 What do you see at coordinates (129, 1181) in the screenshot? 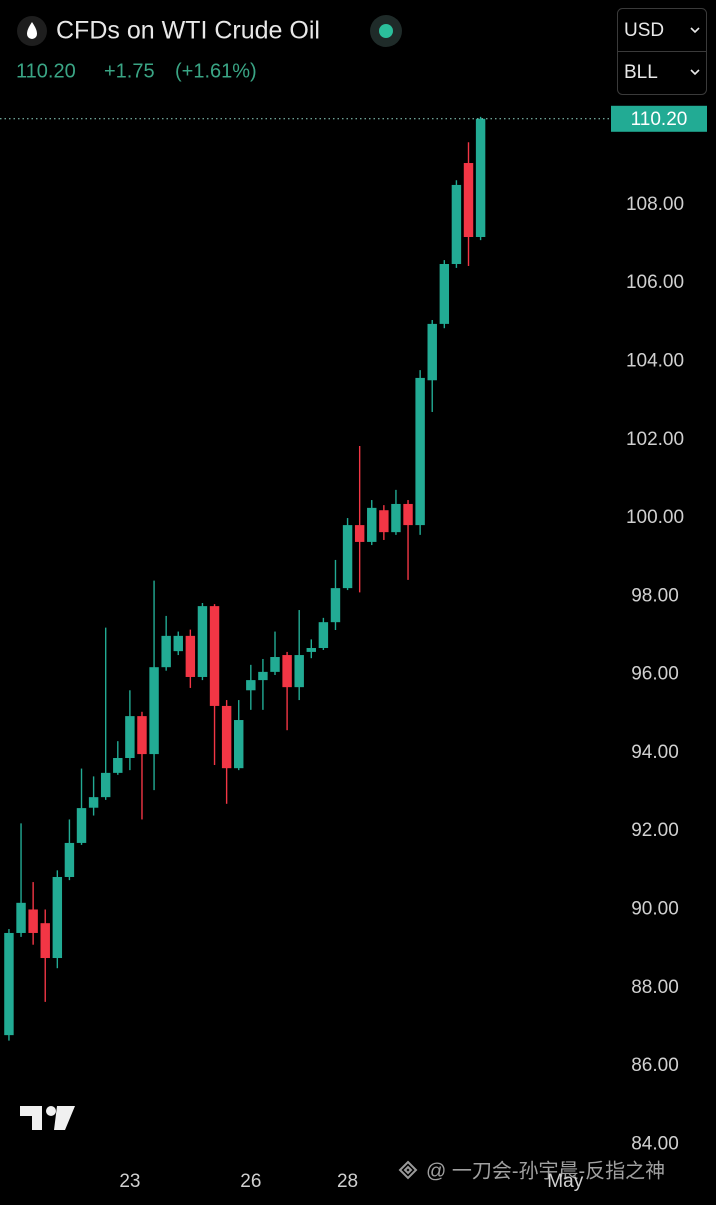
I see `x-tick-label: 23` at bounding box center [129, 1181].